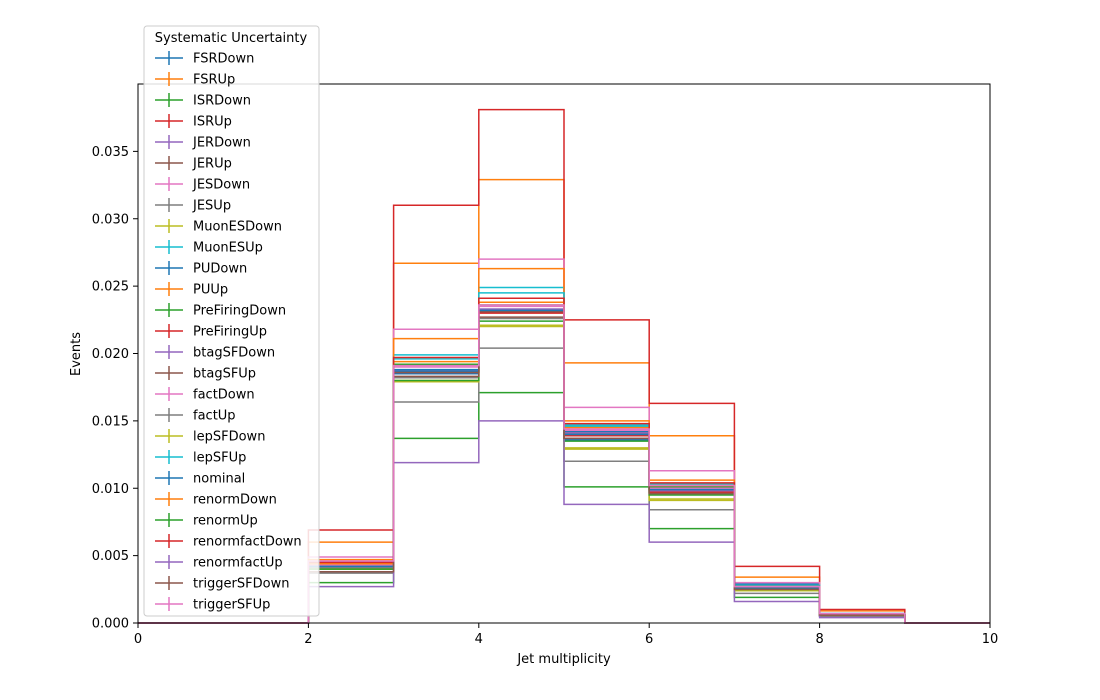 Image resolution: width=1100 pixels, height=700 pixels. I want to click on legend-label-FSRDown: FSRDown, so click(223, 59).